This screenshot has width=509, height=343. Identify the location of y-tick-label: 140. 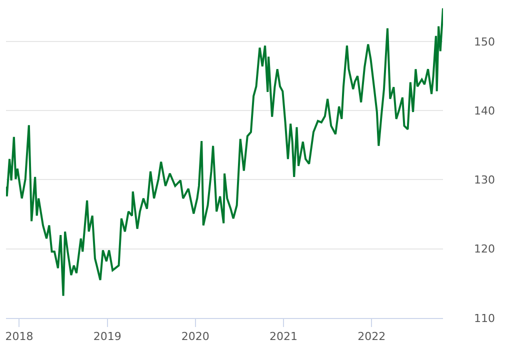
(484, 111).